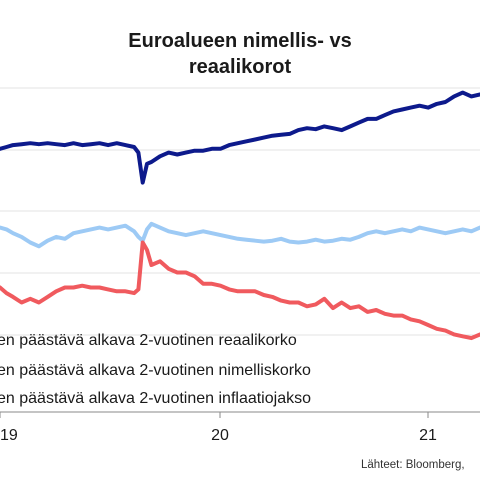 The height and width of the screenshot is (480, 480). I want to click on chart-title-line-2: reaalikorot, so click(240, 67).